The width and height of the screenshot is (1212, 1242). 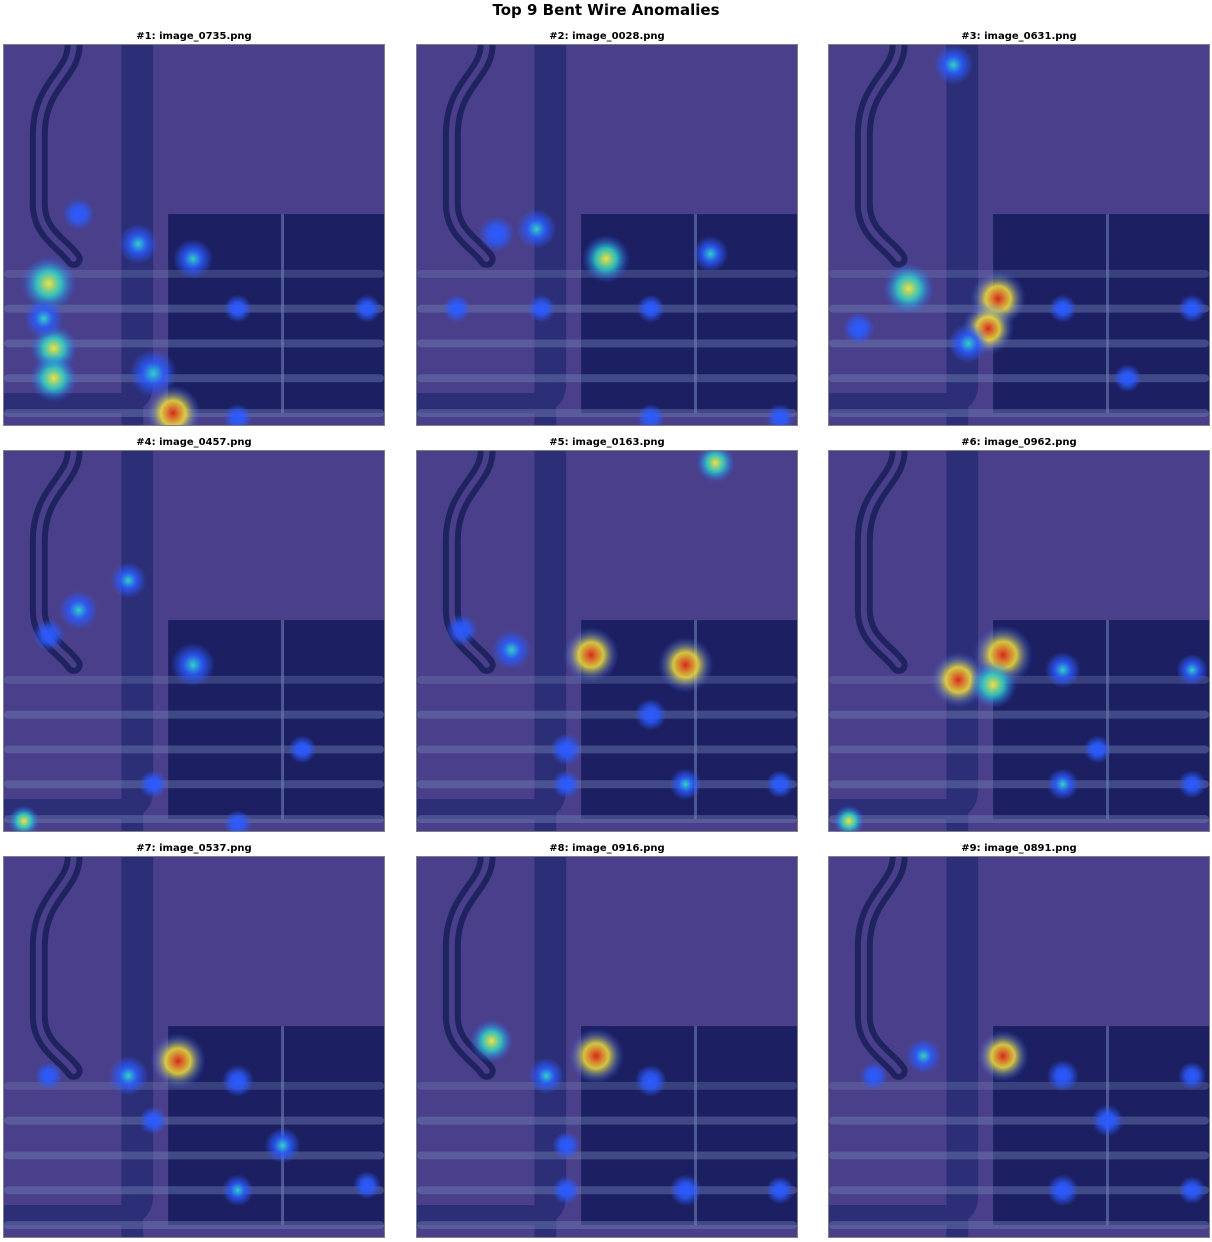 I want to click on panel-title: #7: image_0537.png, so click(x=194, y=848).